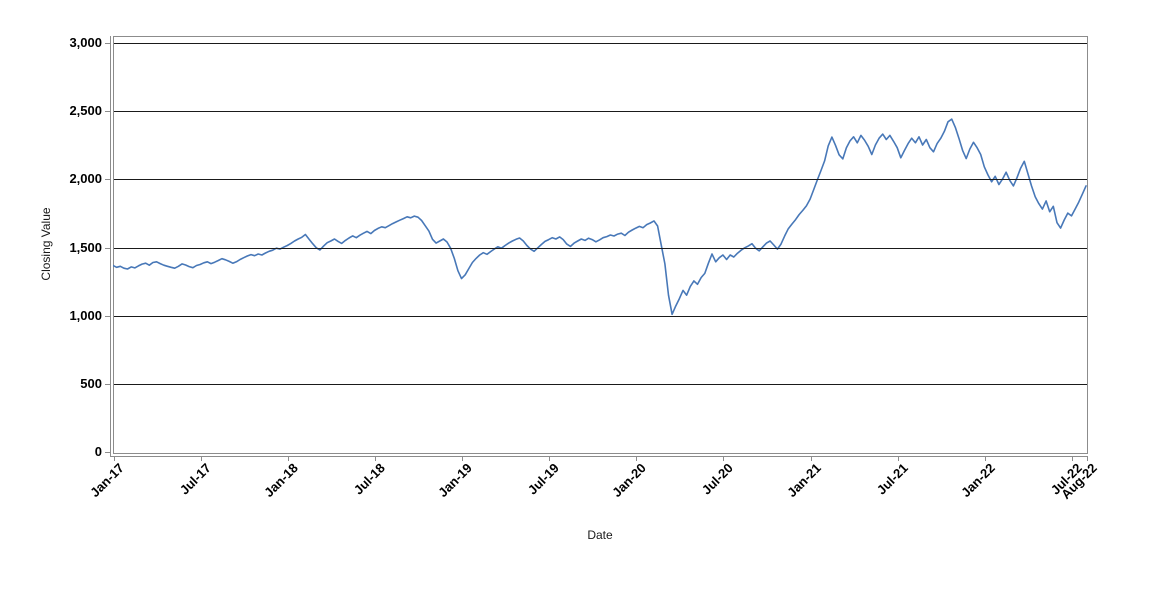  What do you see at coordinates (107, 180) in the screenshot?
I see `y-tick-2,000` at bounding box center [107, 180].